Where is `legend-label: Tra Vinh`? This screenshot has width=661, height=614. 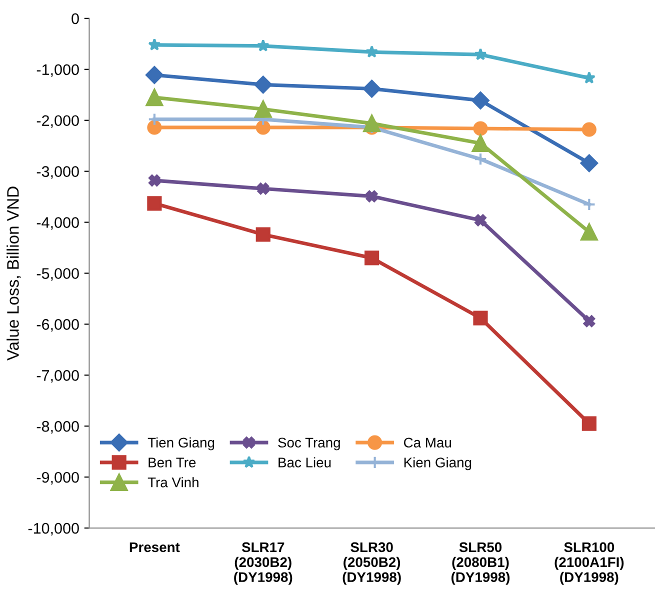
legend-label: Tra Vinh is located at coordinates (173, 482).